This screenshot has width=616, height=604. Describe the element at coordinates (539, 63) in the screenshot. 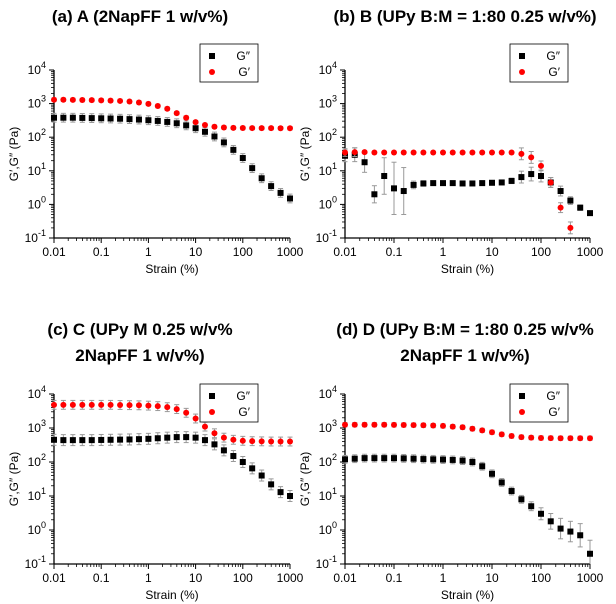

I see `legend-box` at that location.